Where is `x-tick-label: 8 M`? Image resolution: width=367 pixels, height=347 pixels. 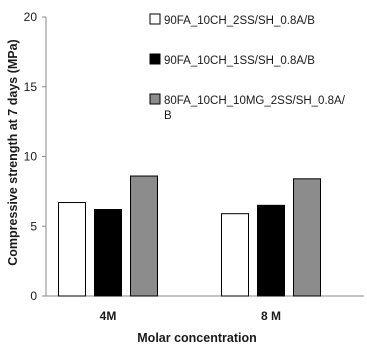 x-tick-label: 8 M is located at coordinates (271, 316).